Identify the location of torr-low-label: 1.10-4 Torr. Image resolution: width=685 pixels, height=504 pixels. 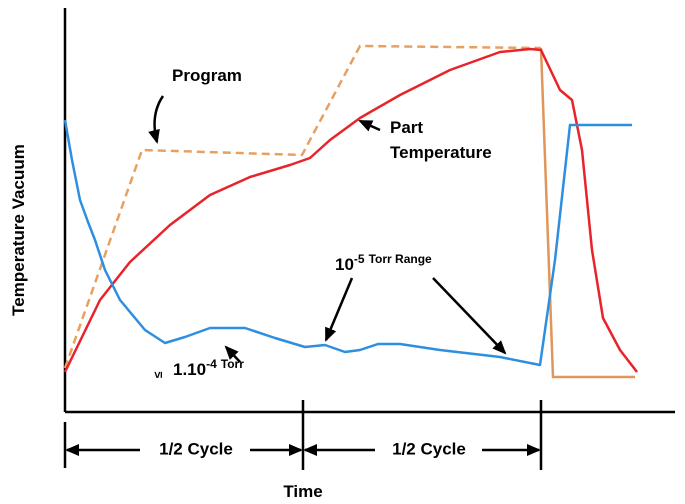
(208, 368).